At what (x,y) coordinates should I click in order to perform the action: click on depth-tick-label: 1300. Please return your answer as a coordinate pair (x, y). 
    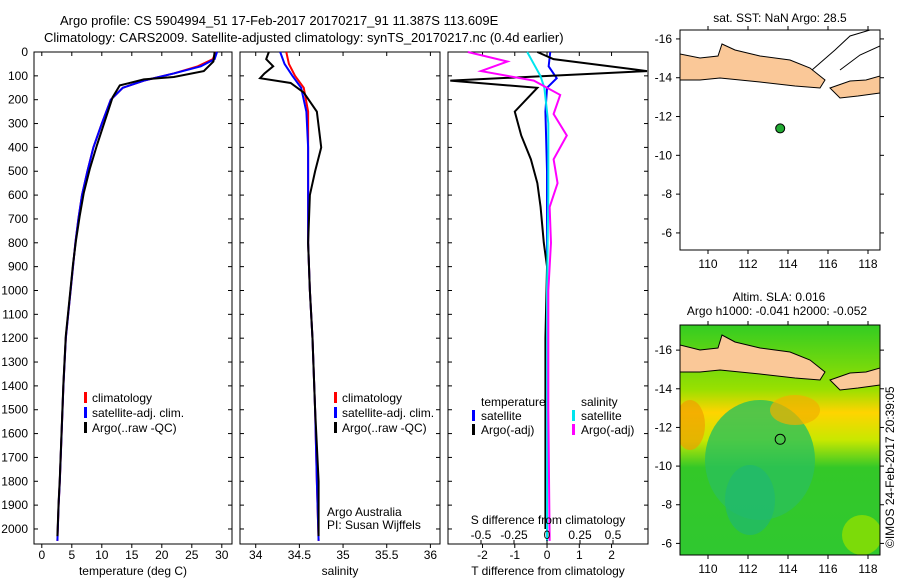
    Looking at the image, I should click on (14, 362).